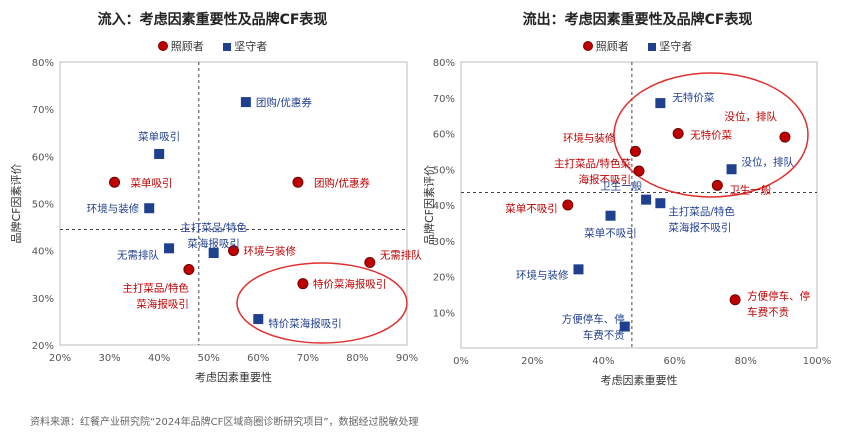 This screenshot has width=850, height=438. What do you see at coordinates (621, 186) in the screenshot?
I see `guardian-point-label: 卫生一般` at bounding box center [621, 186].